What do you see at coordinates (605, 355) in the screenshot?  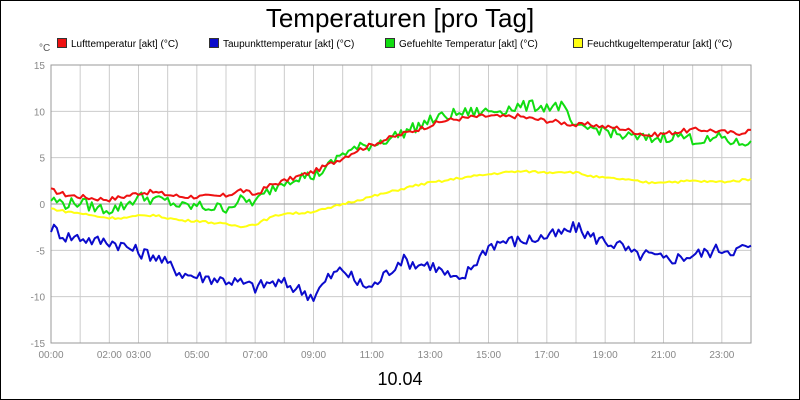 I see `x-tick-label: 19:00` at bounding box center [605, 355].